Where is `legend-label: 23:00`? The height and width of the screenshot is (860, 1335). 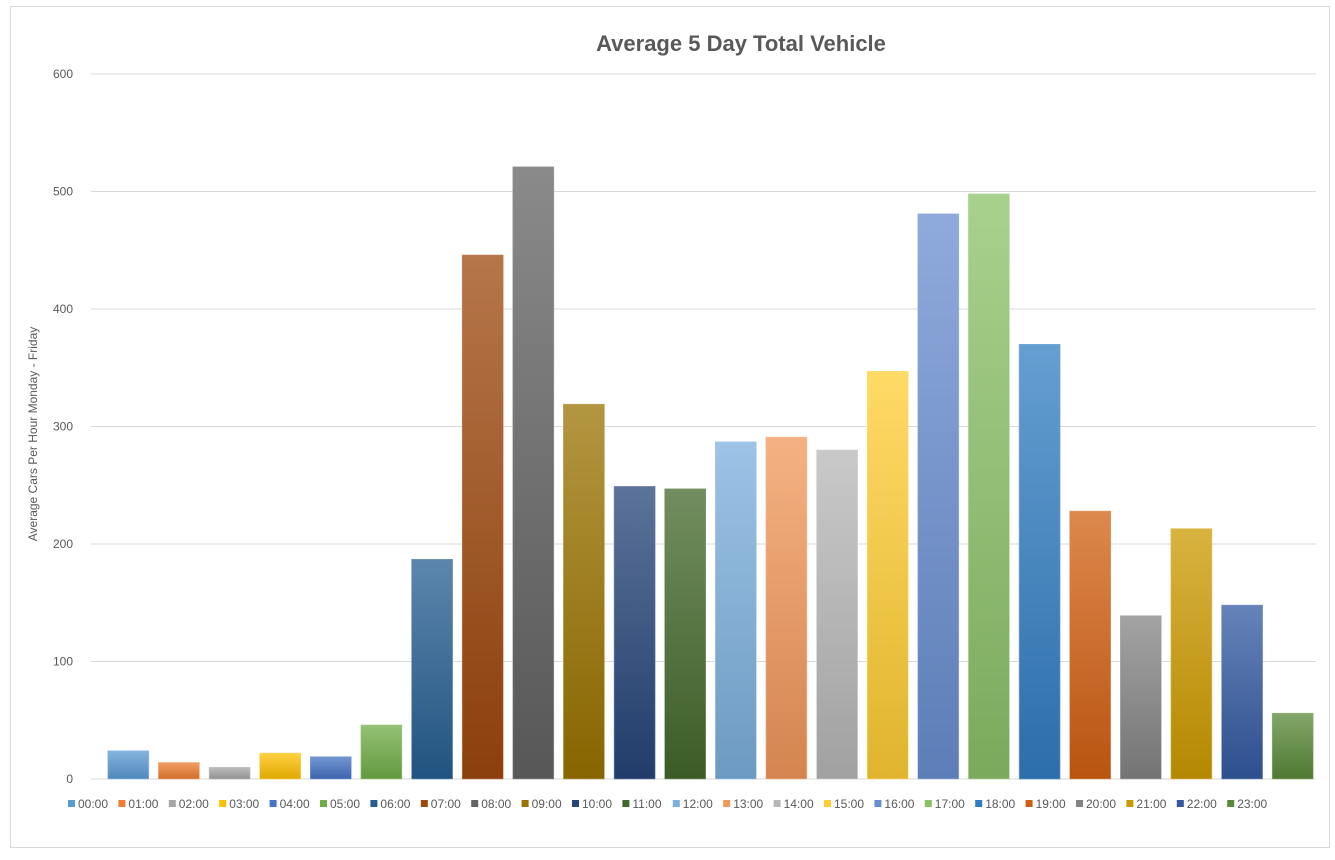
legend-label: 23:00 is located at coordinates (1252, 804).